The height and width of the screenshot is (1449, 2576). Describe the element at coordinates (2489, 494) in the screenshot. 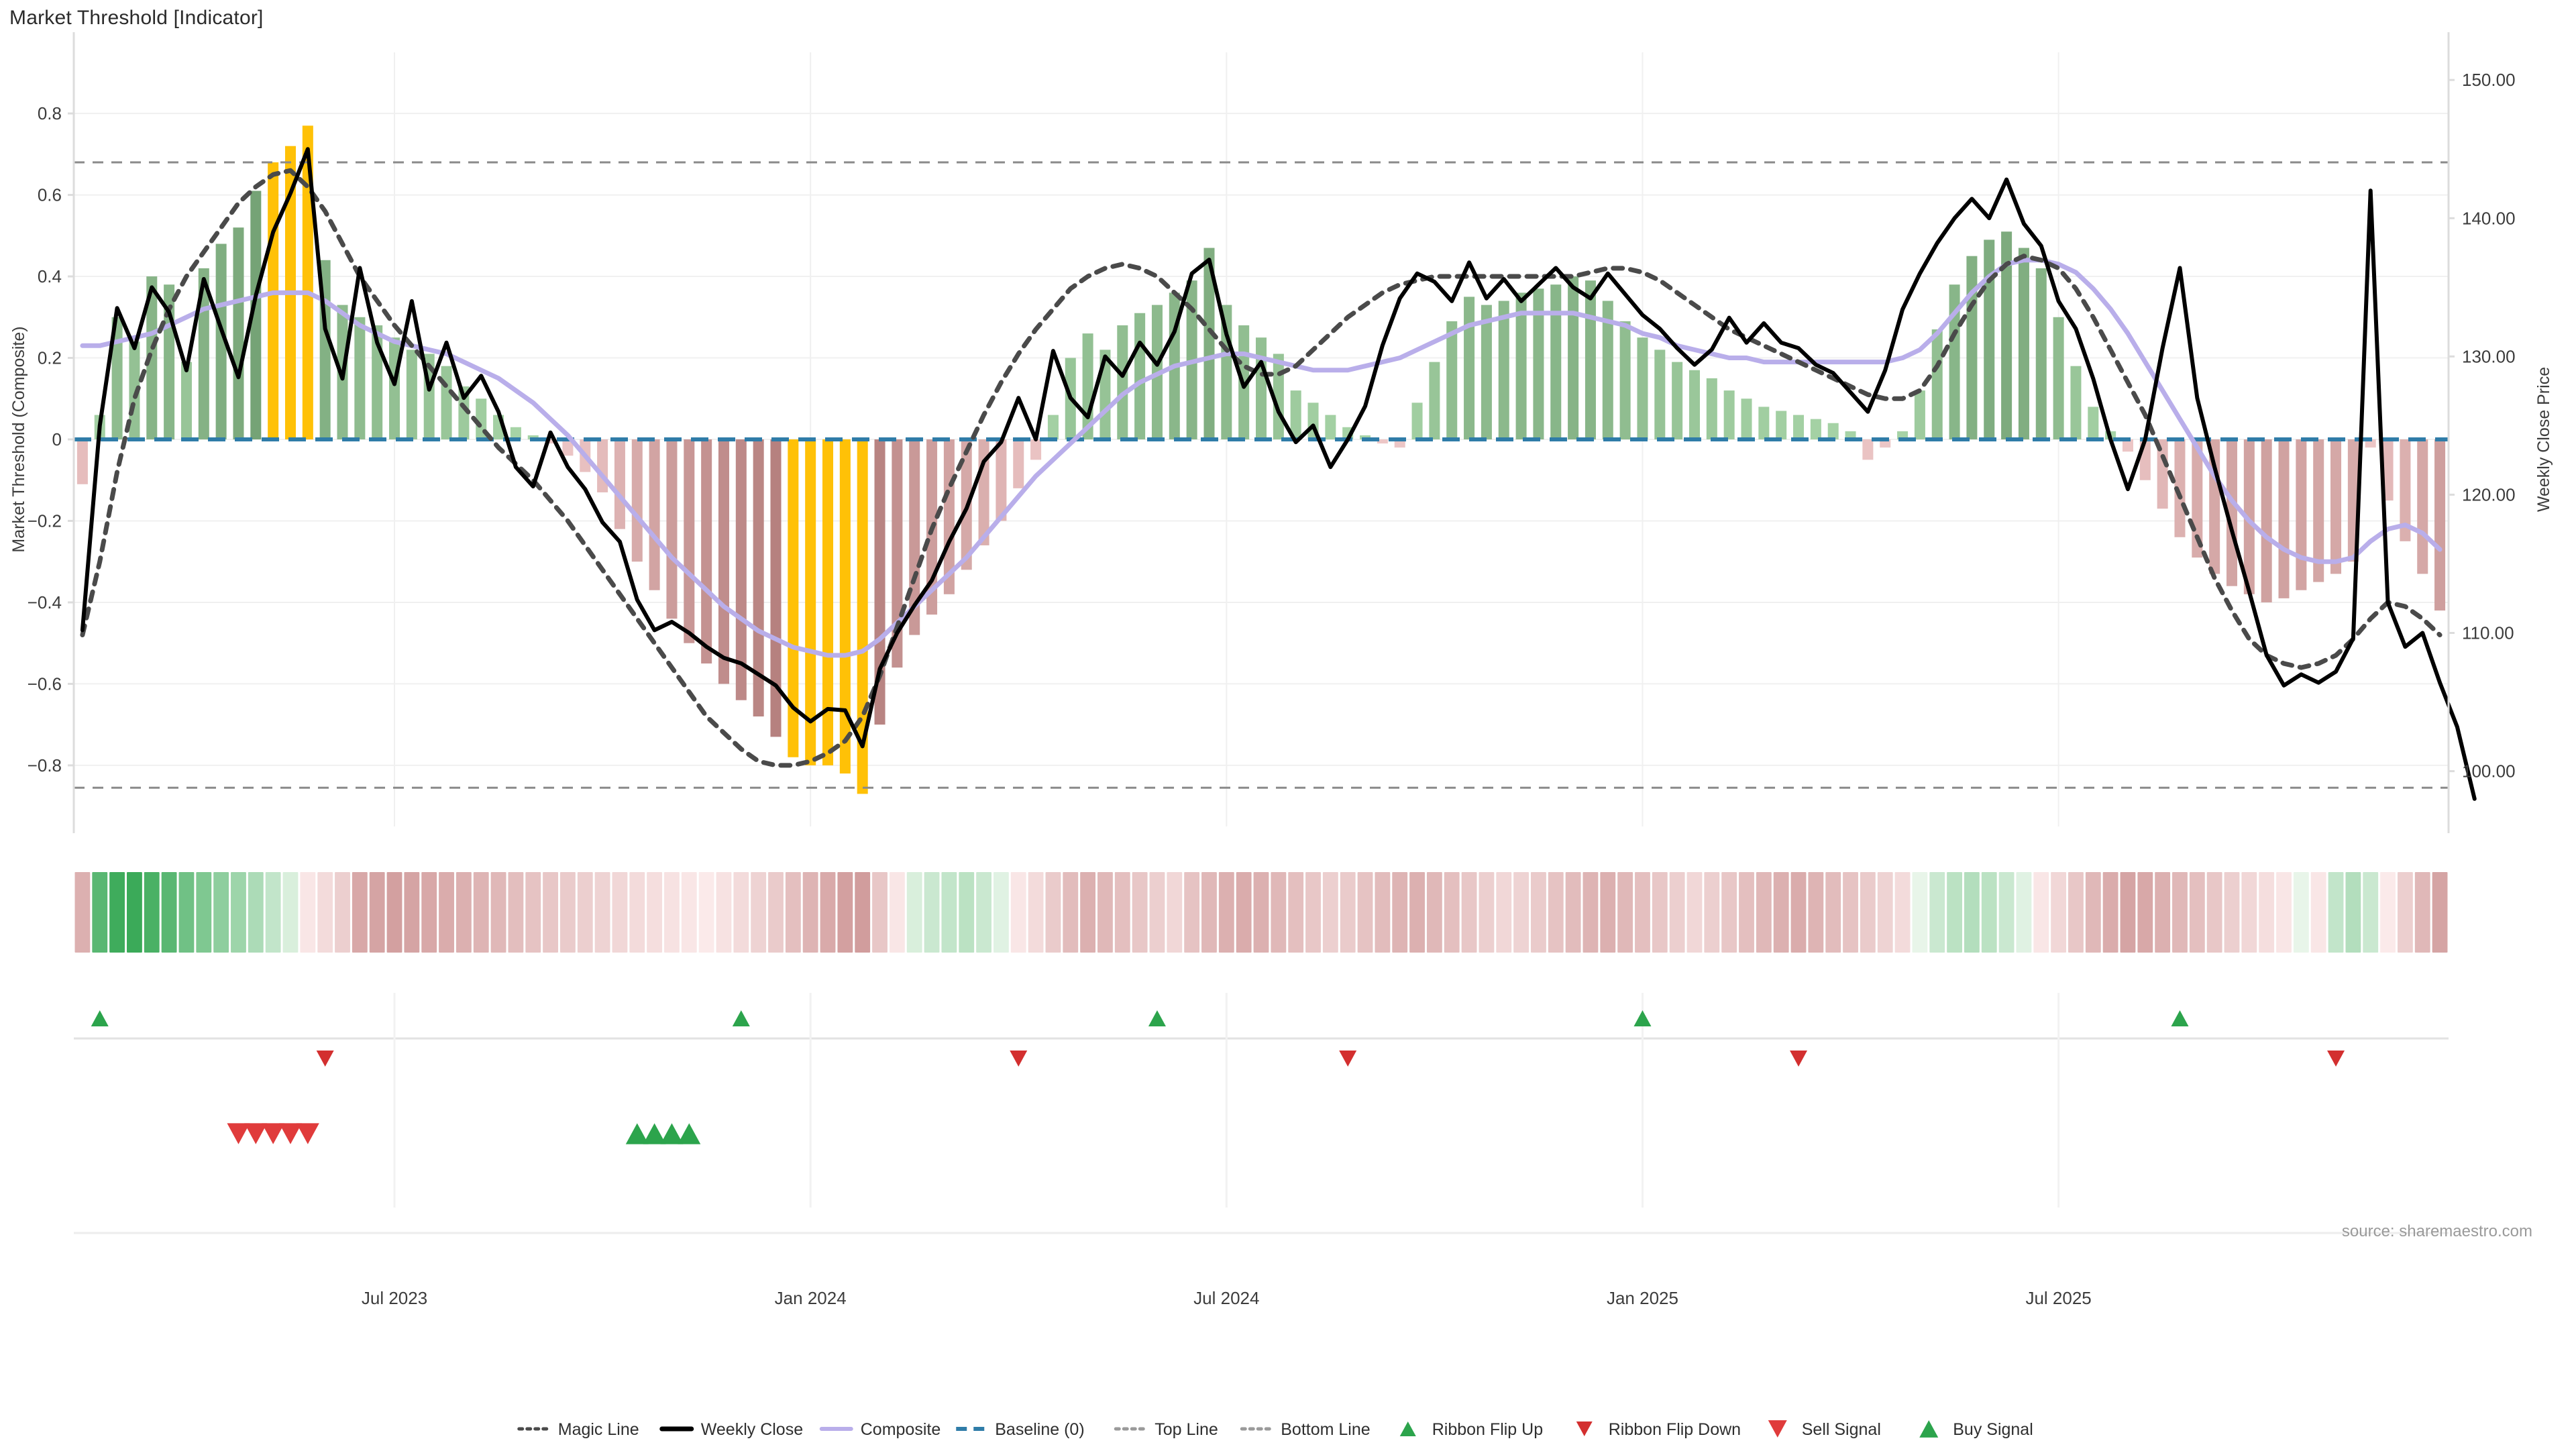

I see `y2-axis-tick-label: 120.00` at that location.